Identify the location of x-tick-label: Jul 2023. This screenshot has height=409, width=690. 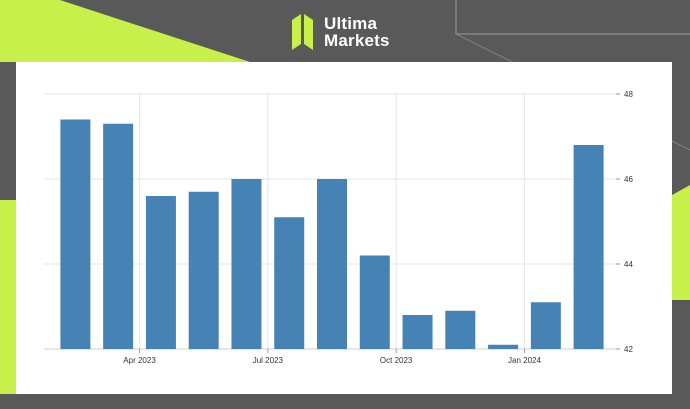
(268, 360).